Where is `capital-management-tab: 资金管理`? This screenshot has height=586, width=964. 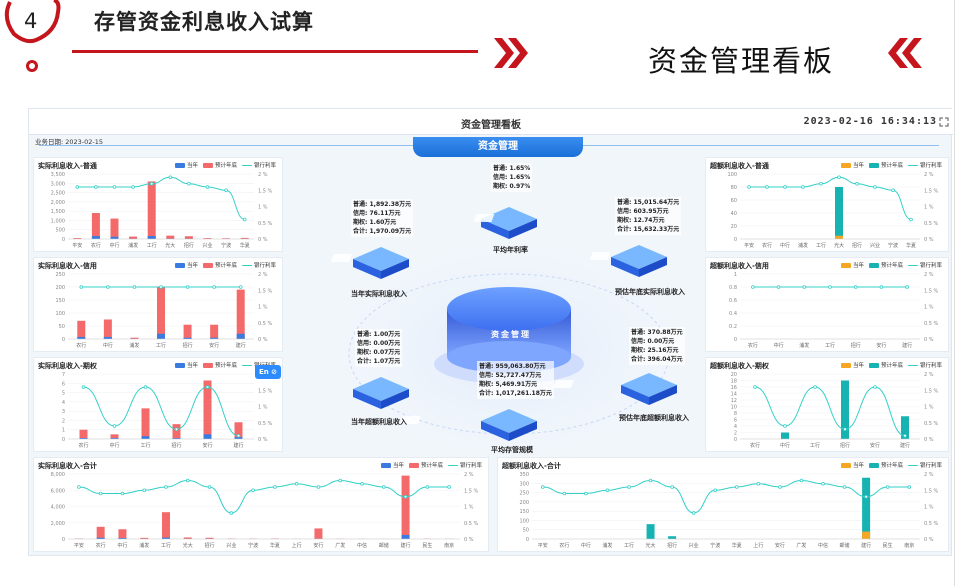
capital-management-tab: 资金管理 is located at coordinates (498, 147).